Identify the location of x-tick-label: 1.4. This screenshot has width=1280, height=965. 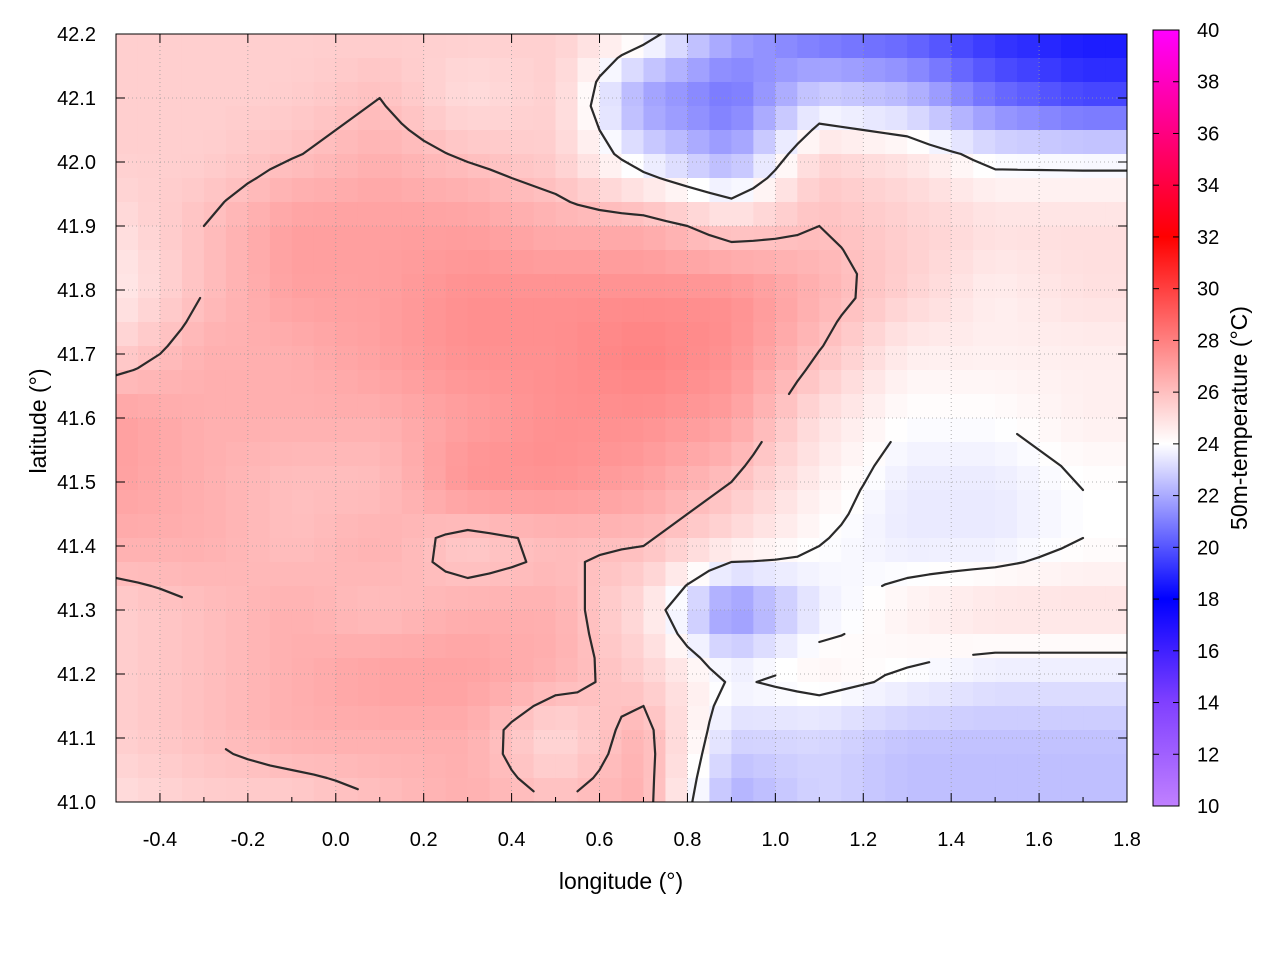
(951, 840).